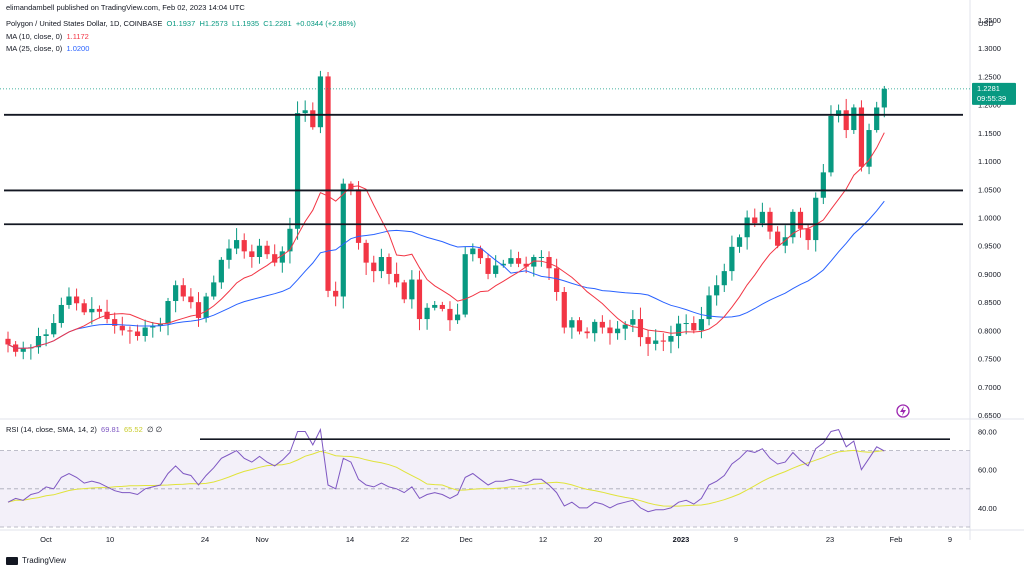  Describe the element at coordinates (736, 539) in the screenshot. I see `time-axis-tick-label: 9` at that location.